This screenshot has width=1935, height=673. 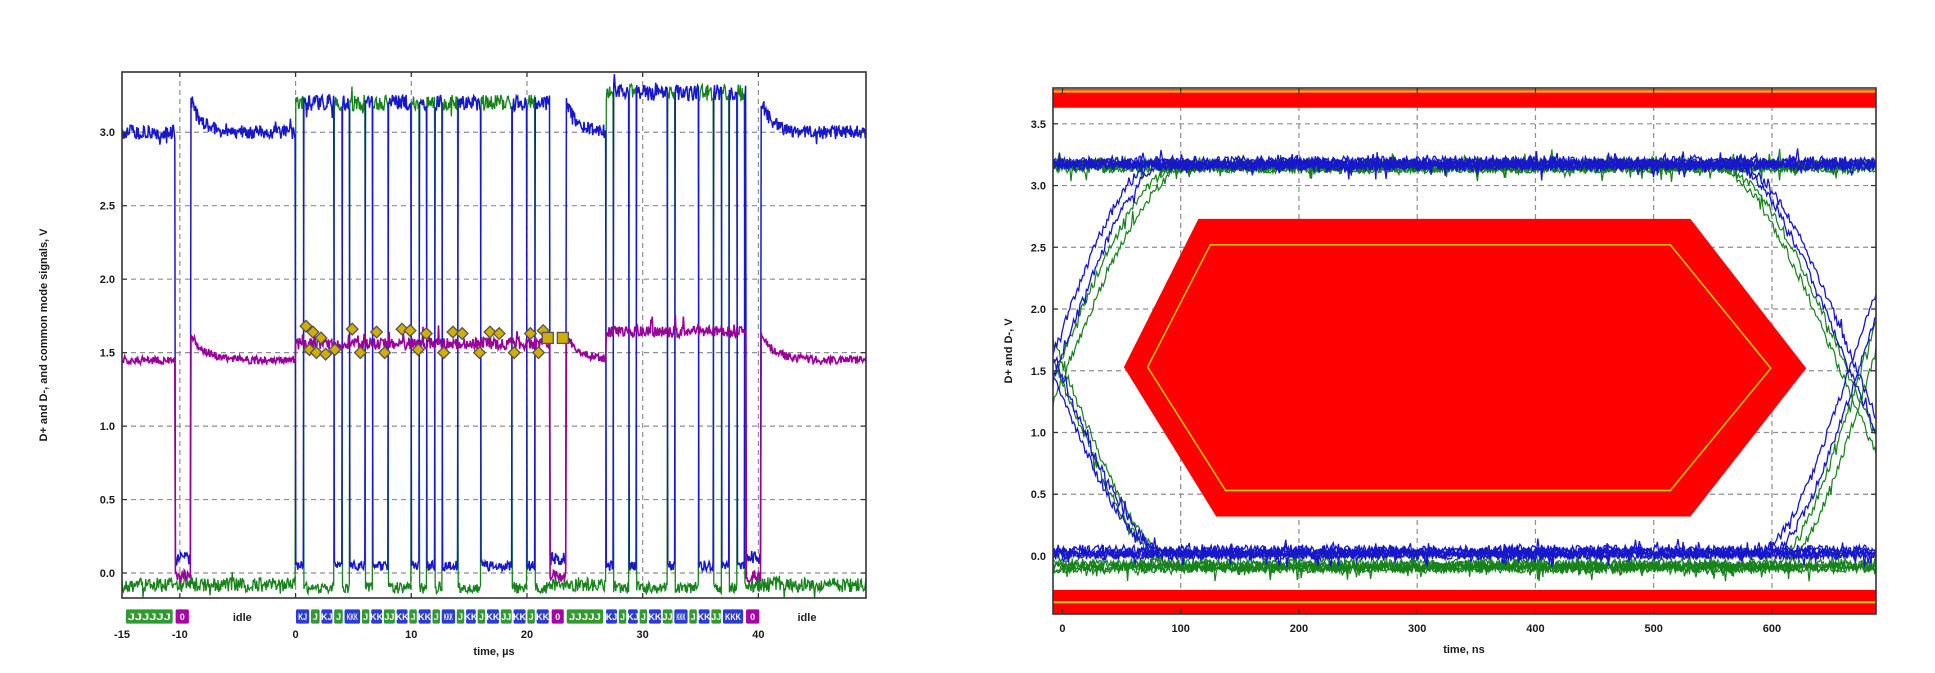 What do you see at coordinates (107, 427) in the screenshot?
I see `y-tick-label: 1.0` at bounding box center [107, 427].